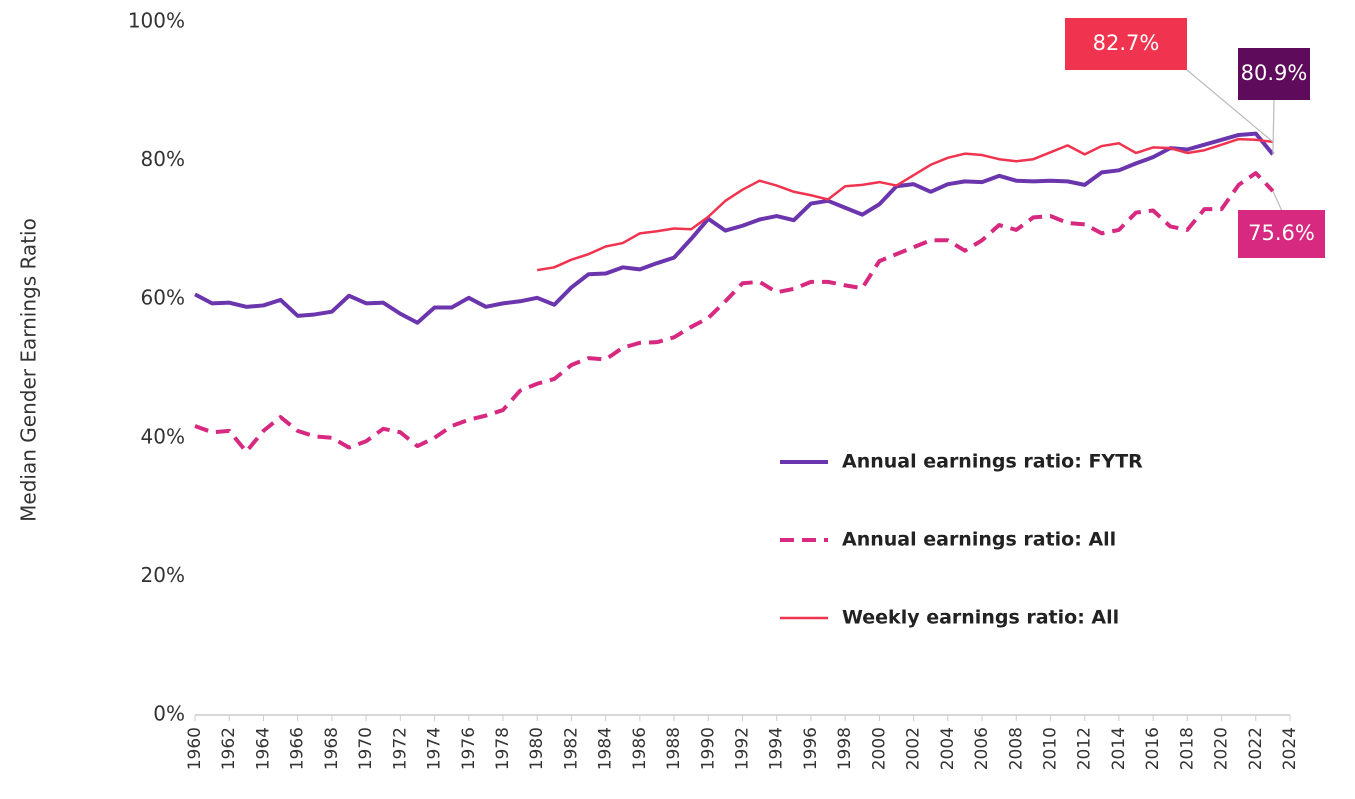 The image size is (1355, 799). I want to click on x-tick-label: 1976, so click(469, 748).